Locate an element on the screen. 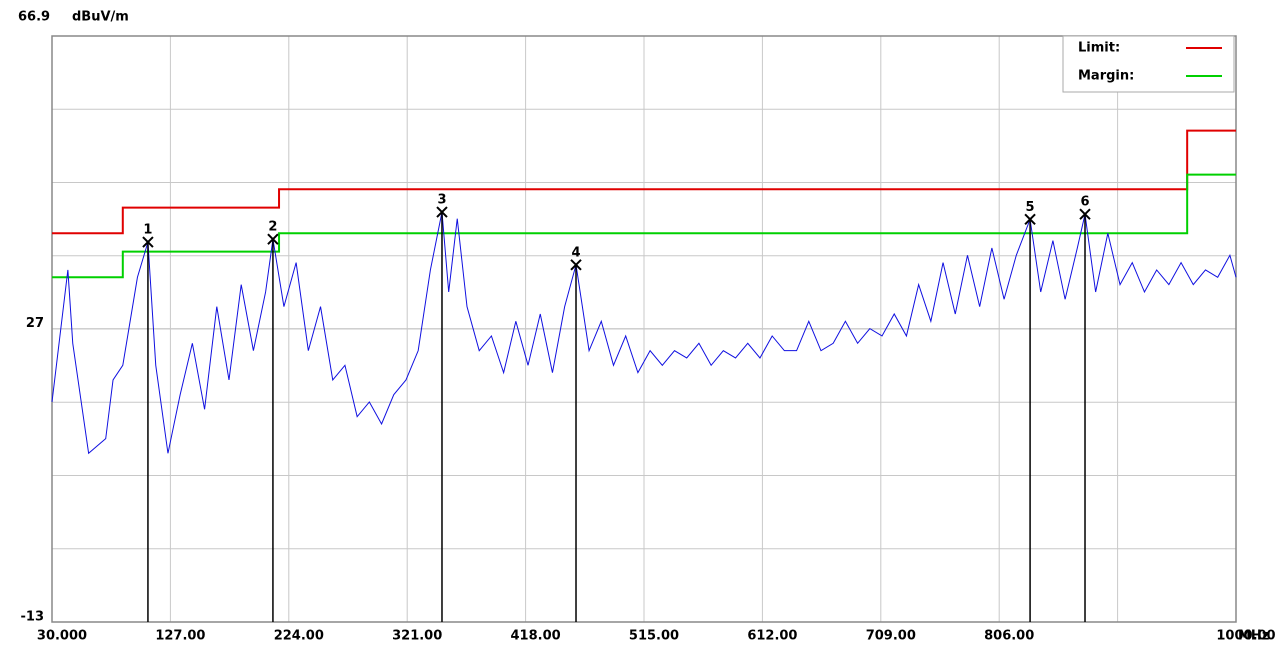 The image size is (1287, 654). marker-label: 3 is located at coordinates (441, 200).